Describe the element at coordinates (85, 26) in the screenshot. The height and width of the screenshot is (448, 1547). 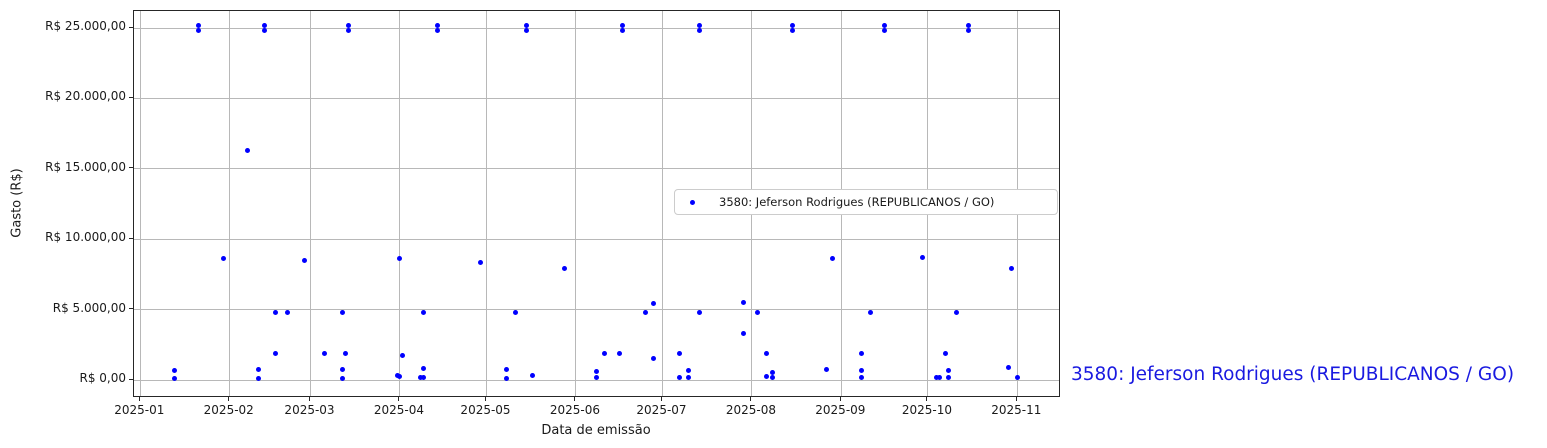
I see `y-tick-label: R$ 25.000,00` at that location.